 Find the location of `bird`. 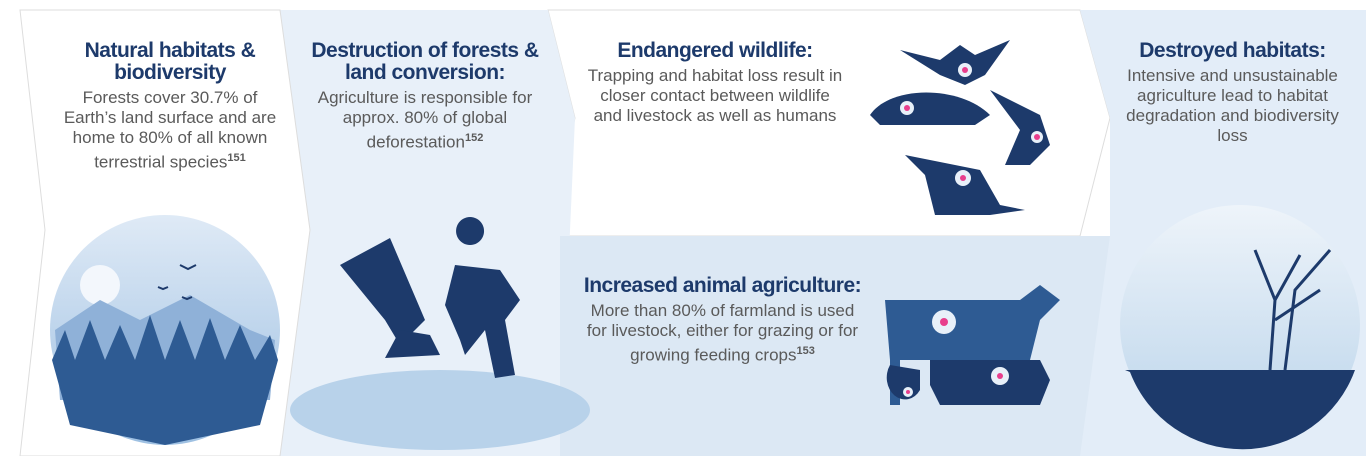

bird is located at coordinates (1020, 127).